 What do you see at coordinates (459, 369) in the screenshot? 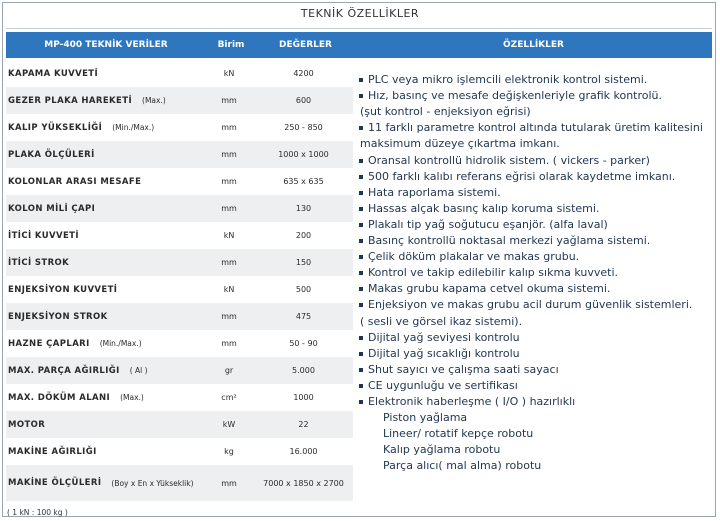
I see `feature-line: Shut sayıcı ve çalışma saati sayacı` at bounding box center [459, 369].